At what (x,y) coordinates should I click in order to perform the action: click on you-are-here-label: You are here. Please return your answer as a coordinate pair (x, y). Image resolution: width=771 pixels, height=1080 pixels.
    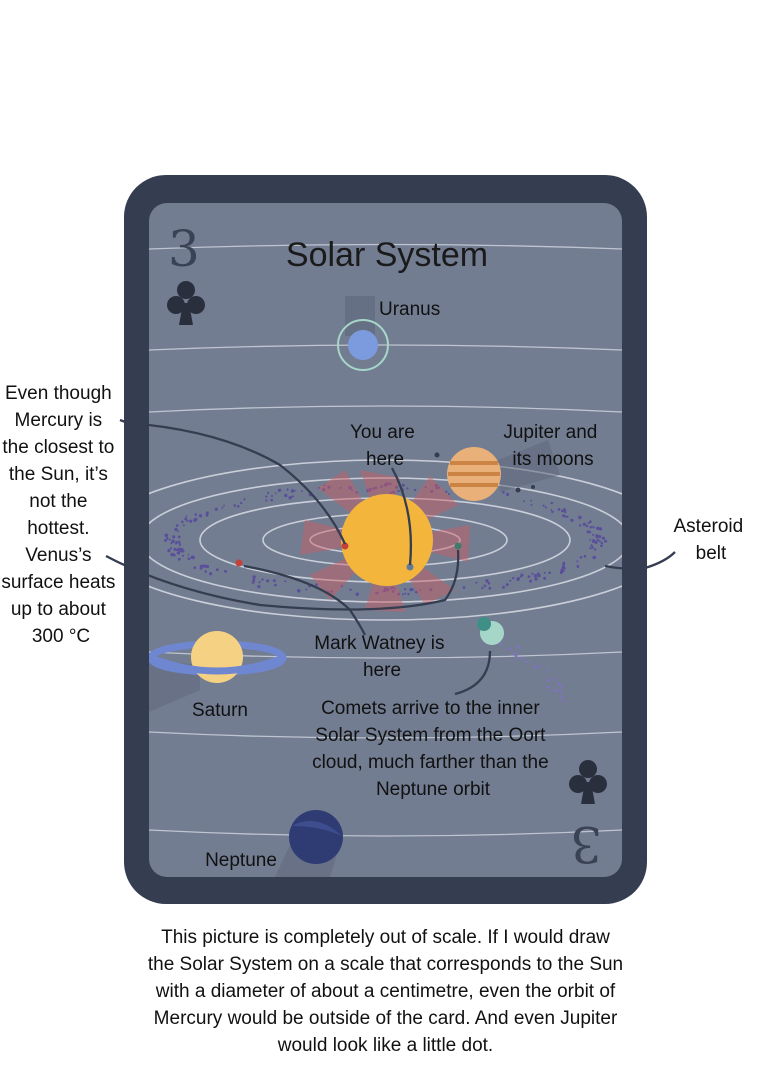
    Looking at the image, I should click on (385, 446).